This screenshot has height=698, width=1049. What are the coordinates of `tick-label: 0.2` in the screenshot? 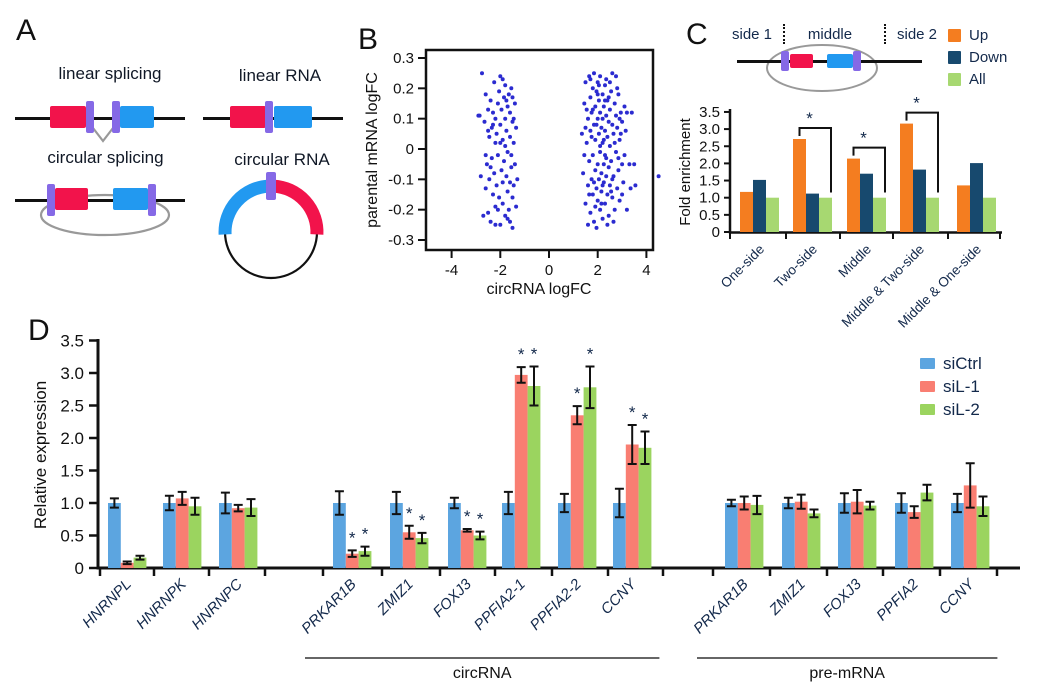 It's located at (403, 88).